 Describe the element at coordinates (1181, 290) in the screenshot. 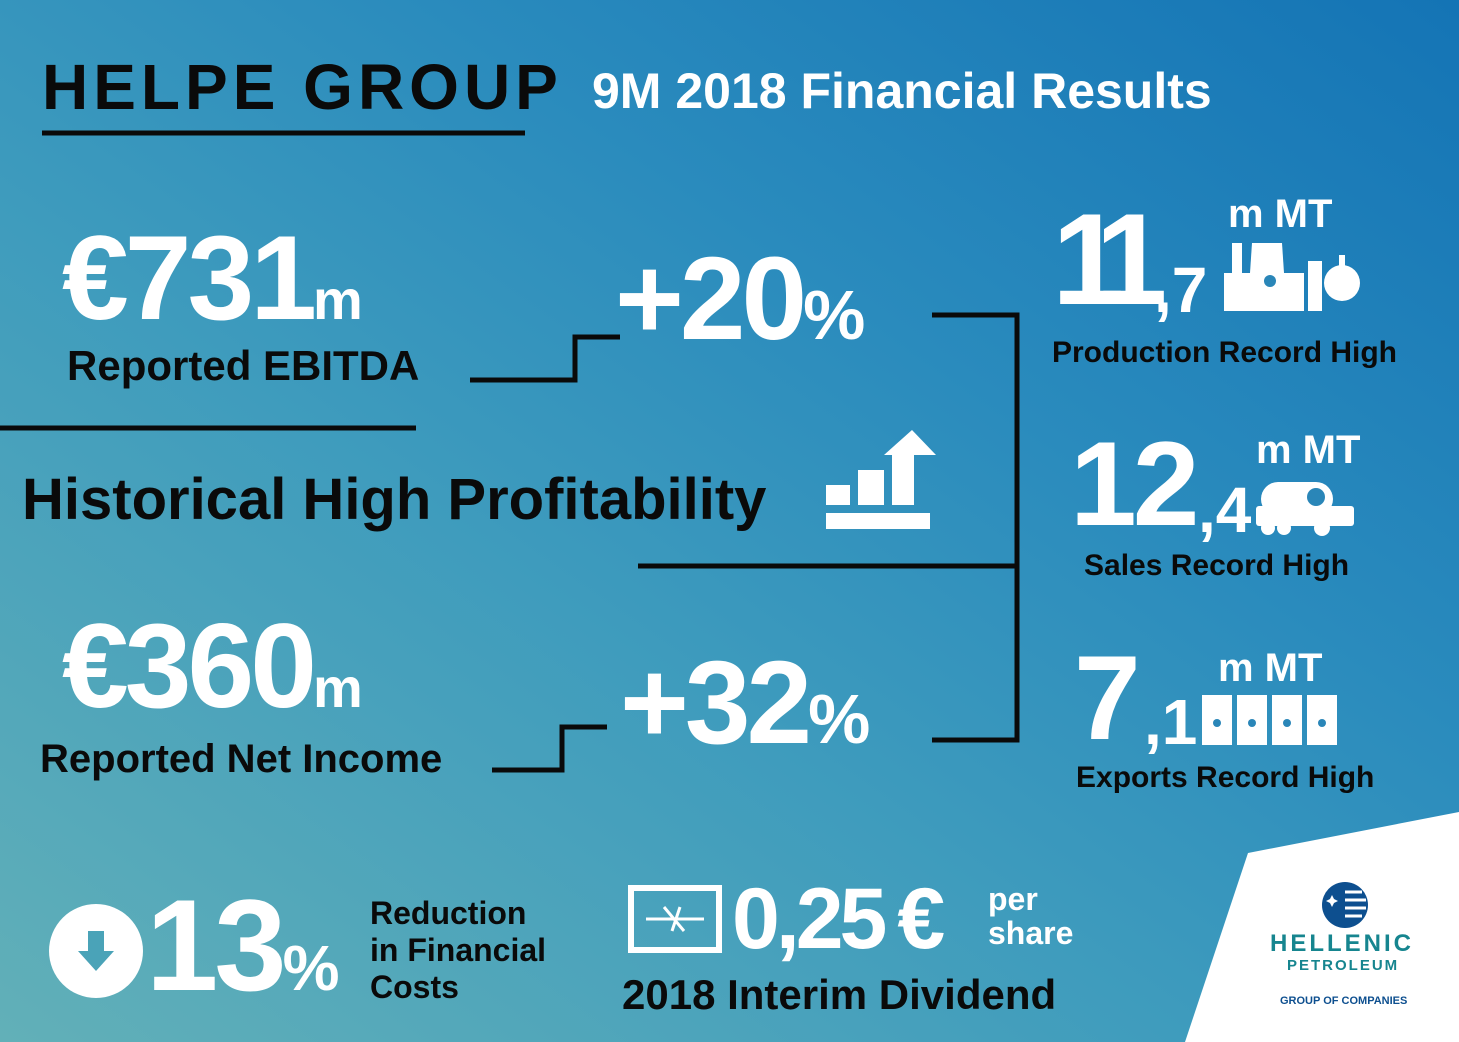

I see `production-decimal: ,7` at that location.